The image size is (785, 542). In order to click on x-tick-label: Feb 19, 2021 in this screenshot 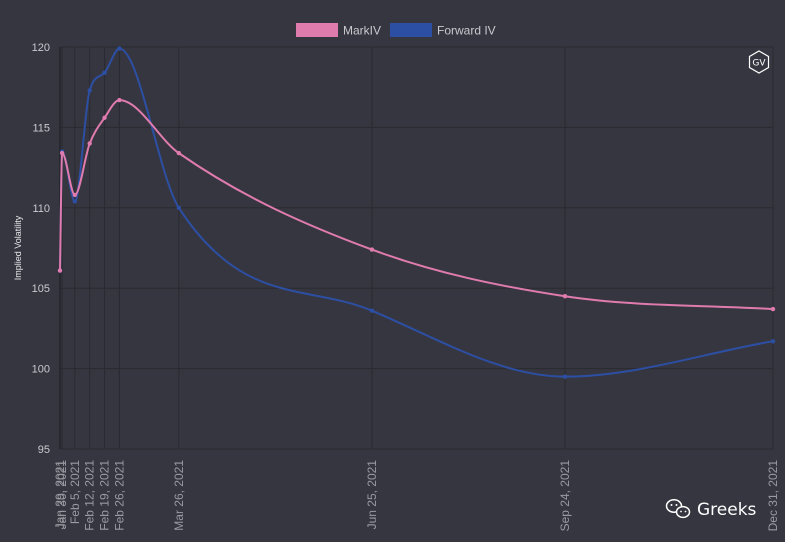, I will do `click(105, 495)`.